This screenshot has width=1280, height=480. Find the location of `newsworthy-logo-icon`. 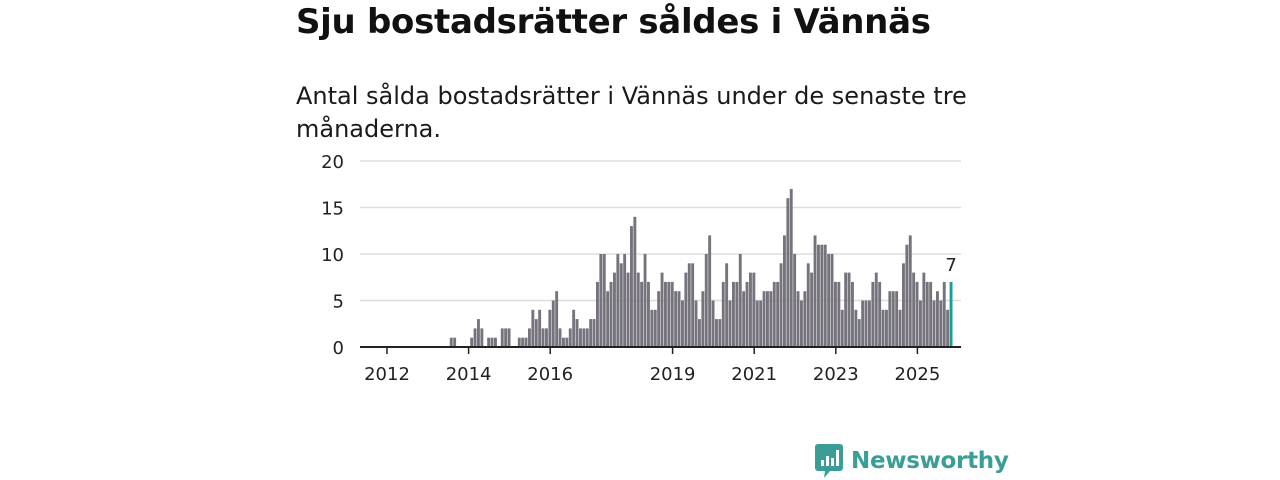

newsworthy-logo-icon is located at coordinates (829, 461).